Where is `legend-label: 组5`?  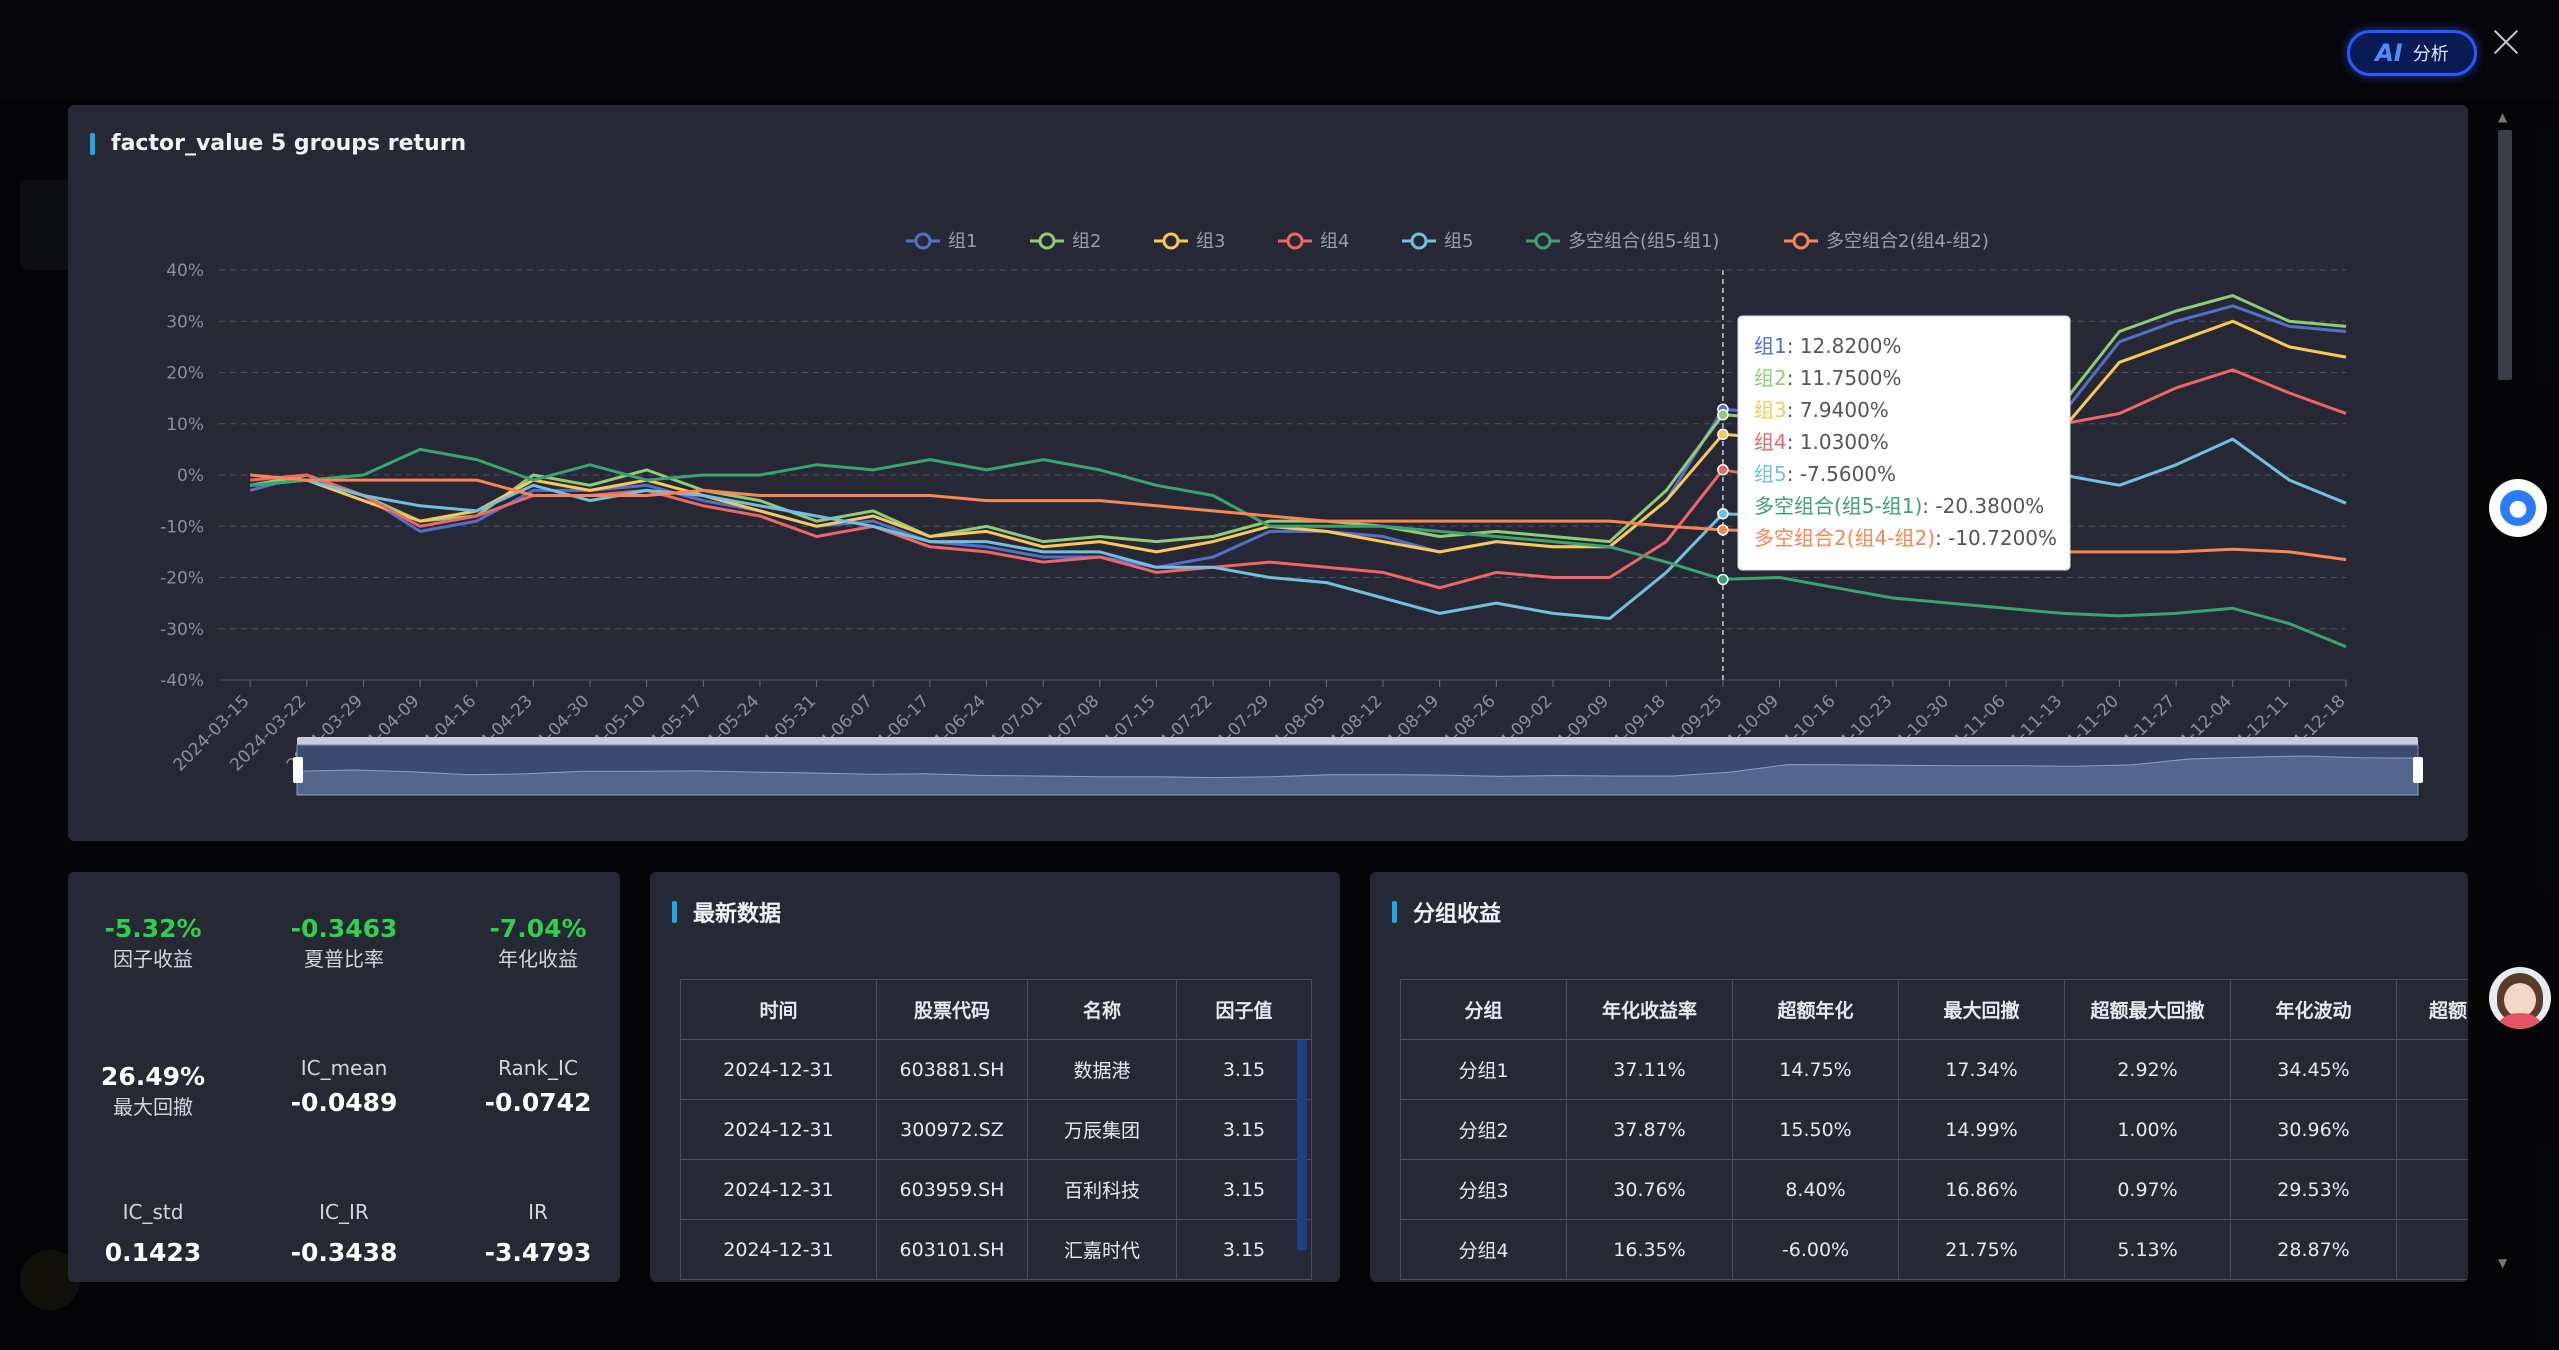 legend-label: 组5 is located at coordinates (1458, 241).